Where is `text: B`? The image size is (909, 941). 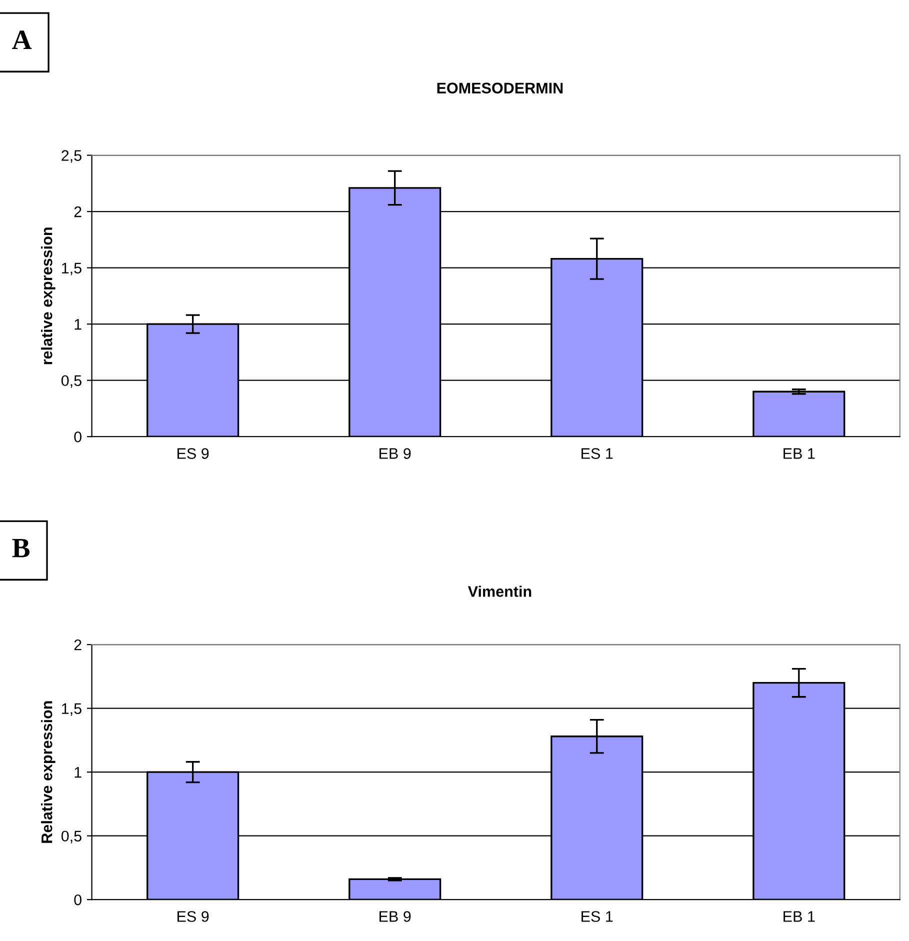
text: B is located at coordinates (21, 548).